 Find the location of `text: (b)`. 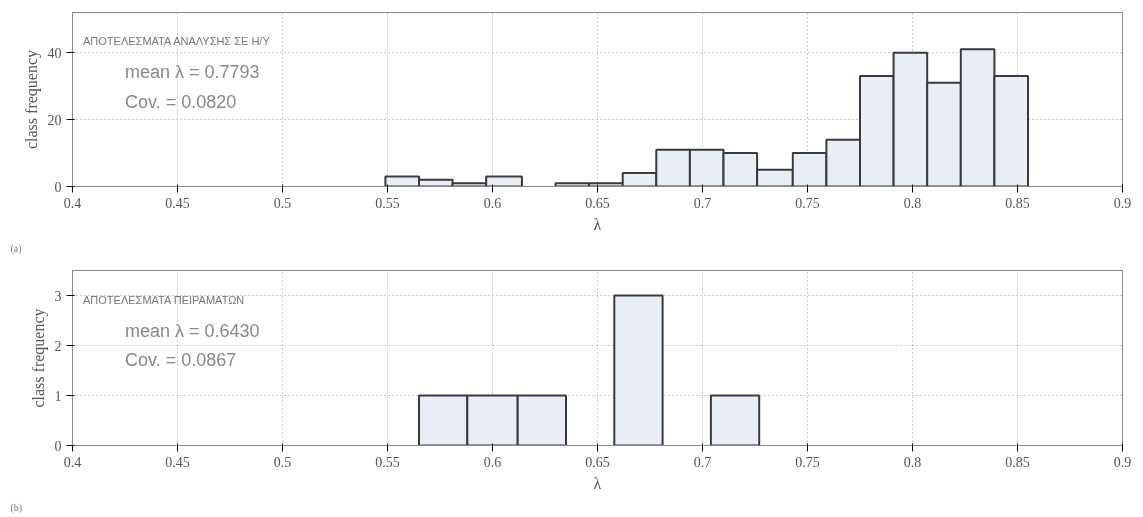

text: (b) is located at coordinates (16, 507).